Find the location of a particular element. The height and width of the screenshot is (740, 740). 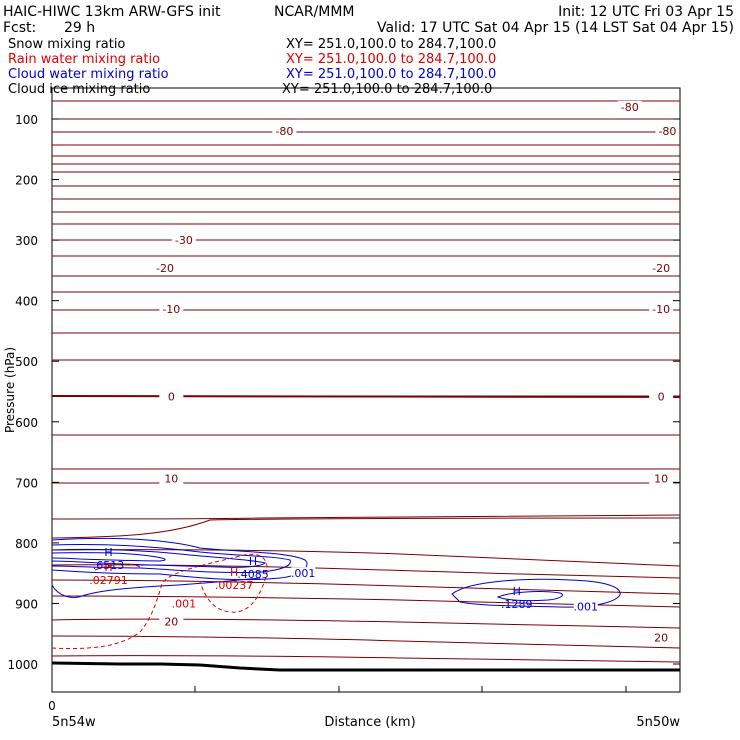

cloud-water-contours is located at coordinates (336, 572).